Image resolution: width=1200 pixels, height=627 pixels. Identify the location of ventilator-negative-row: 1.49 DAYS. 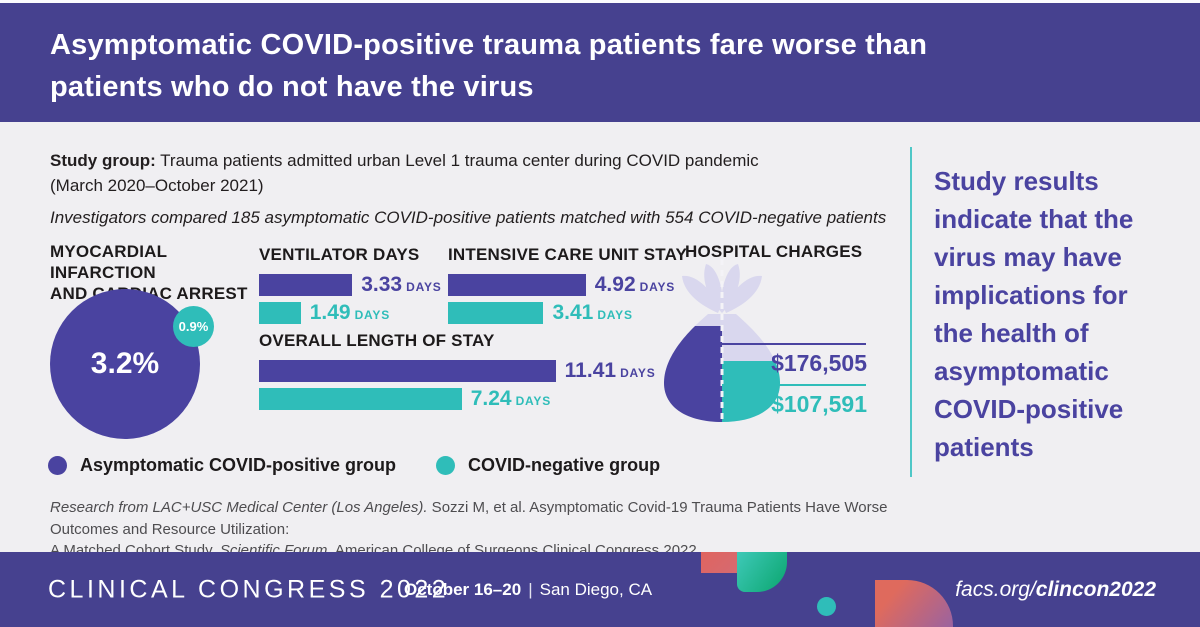
(350, 313).